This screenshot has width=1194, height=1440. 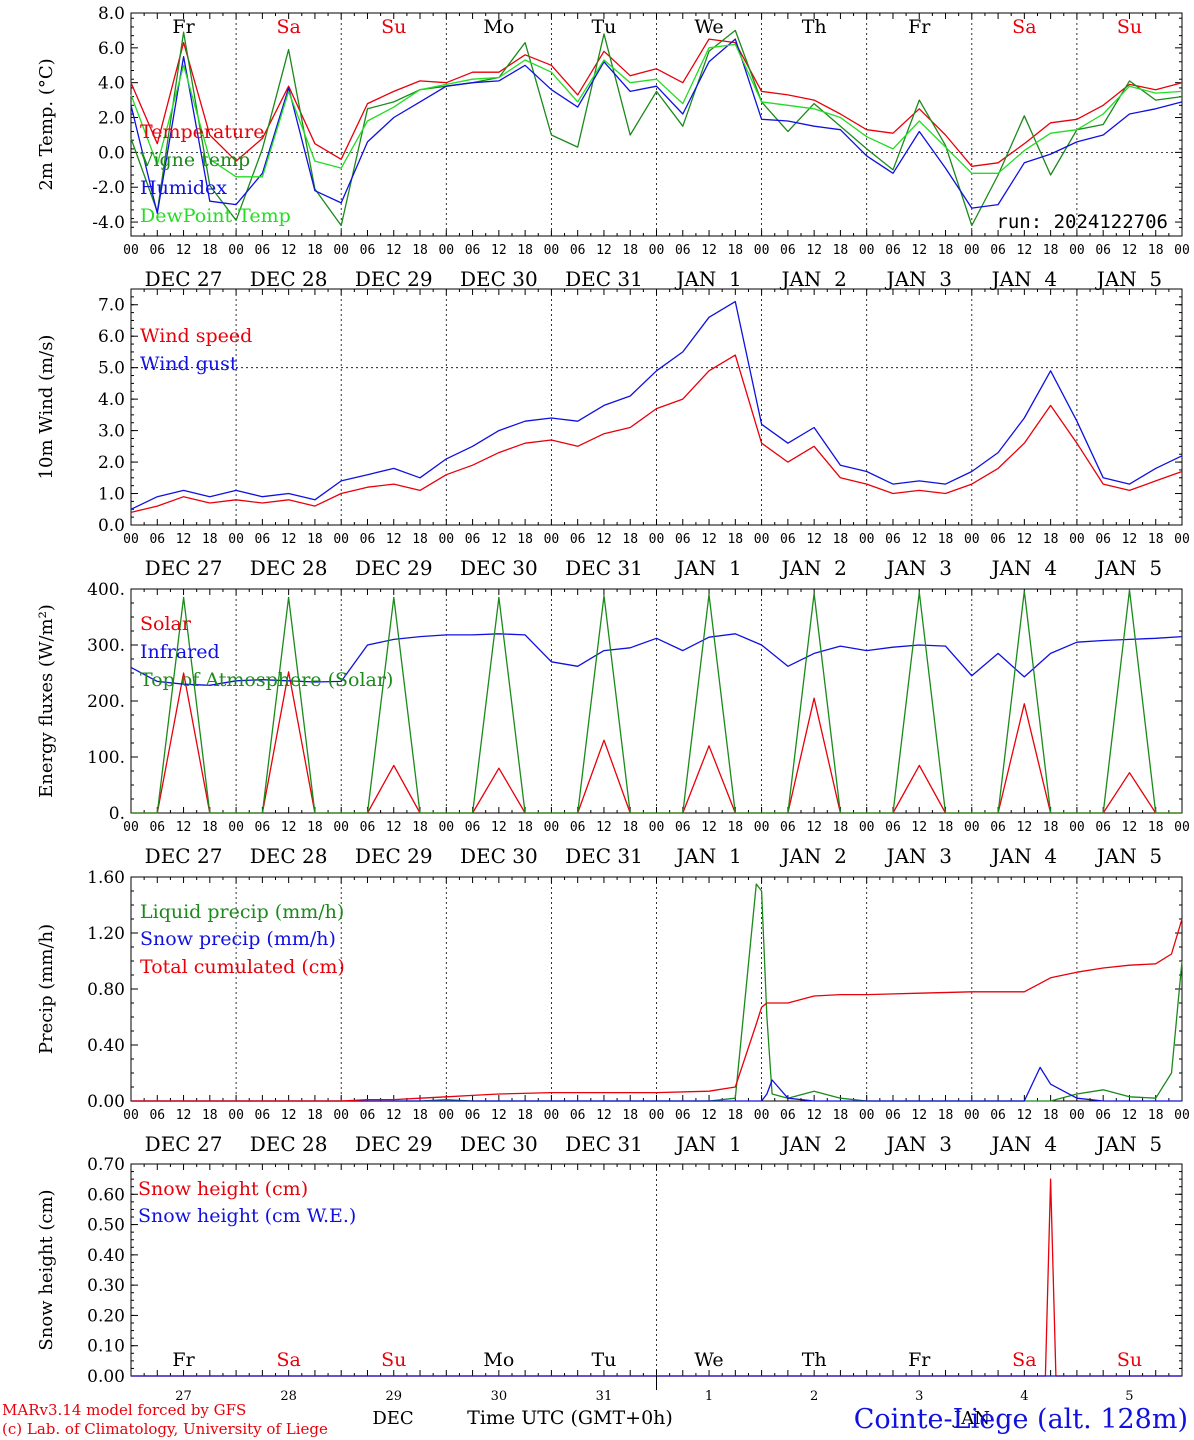 I want to click on y-axis-label: Energy fluxes (W/m²), so click(x=46, y=701).